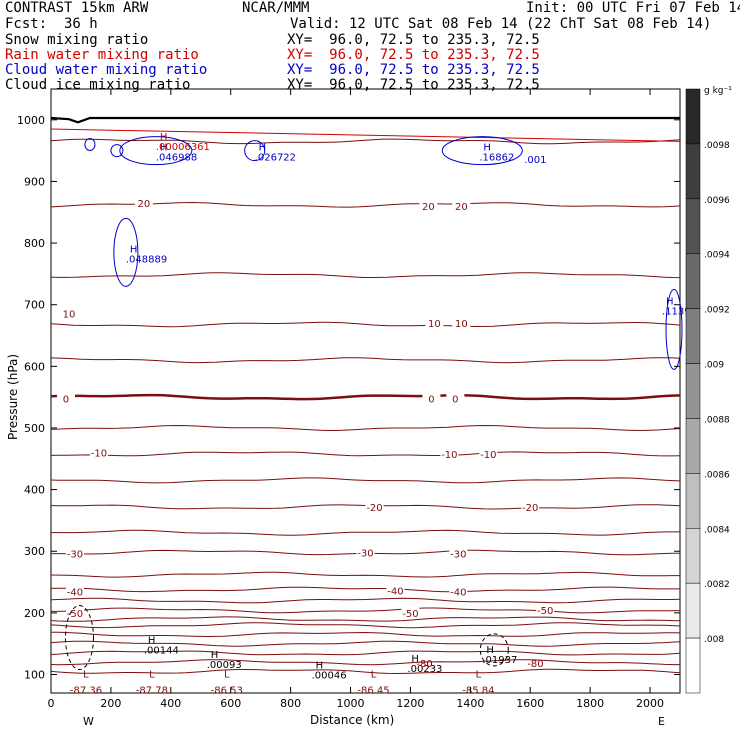  I want to click on y-tick-label: 200, so click(34, 613).